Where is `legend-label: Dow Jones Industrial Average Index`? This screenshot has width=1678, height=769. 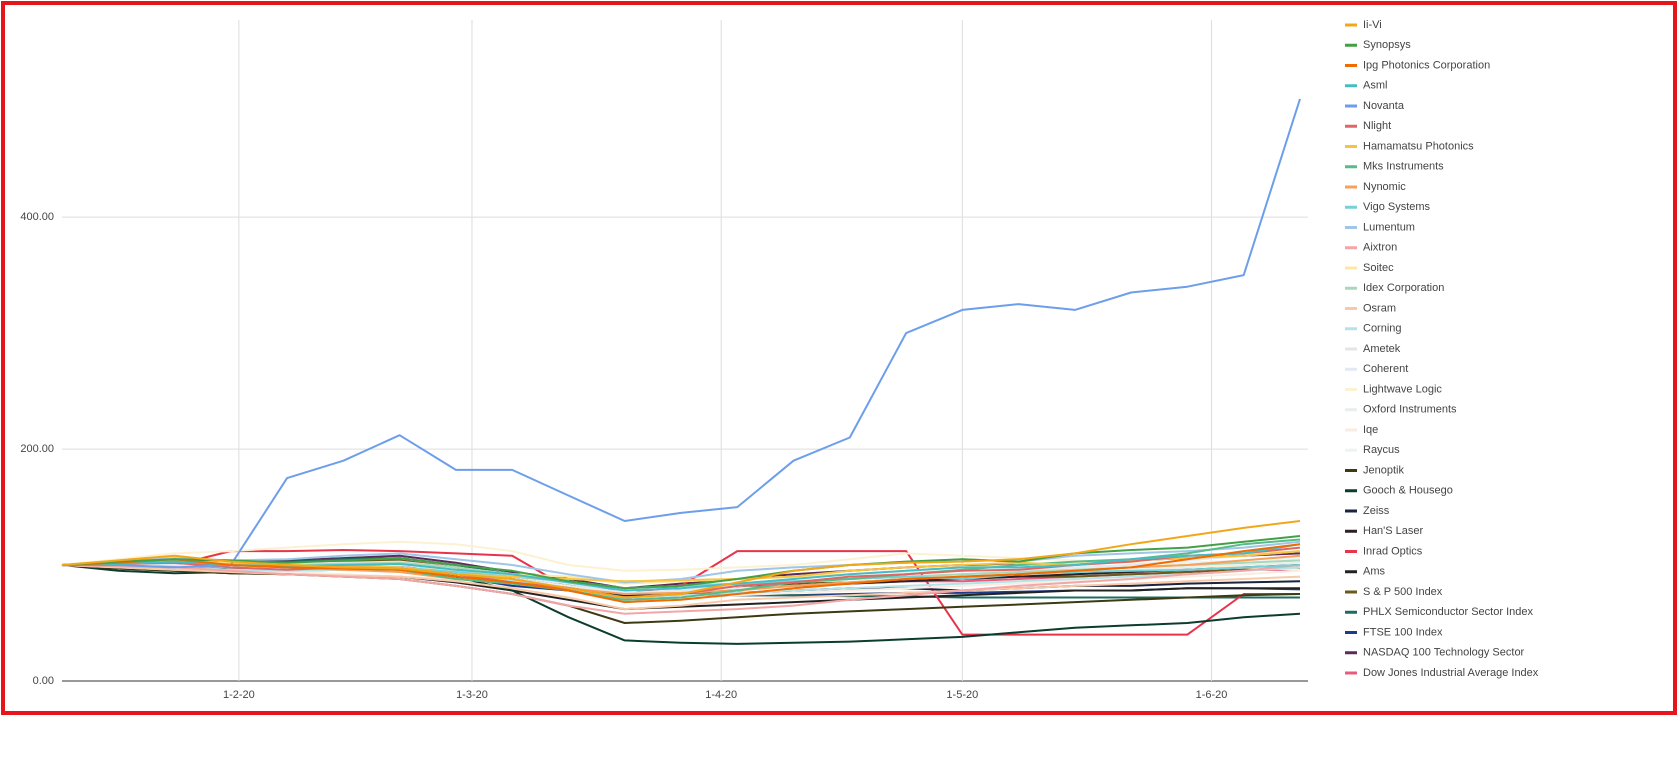 legend-label: Dow Jones Industrial Average Index is located at coordinates (1451, 673).